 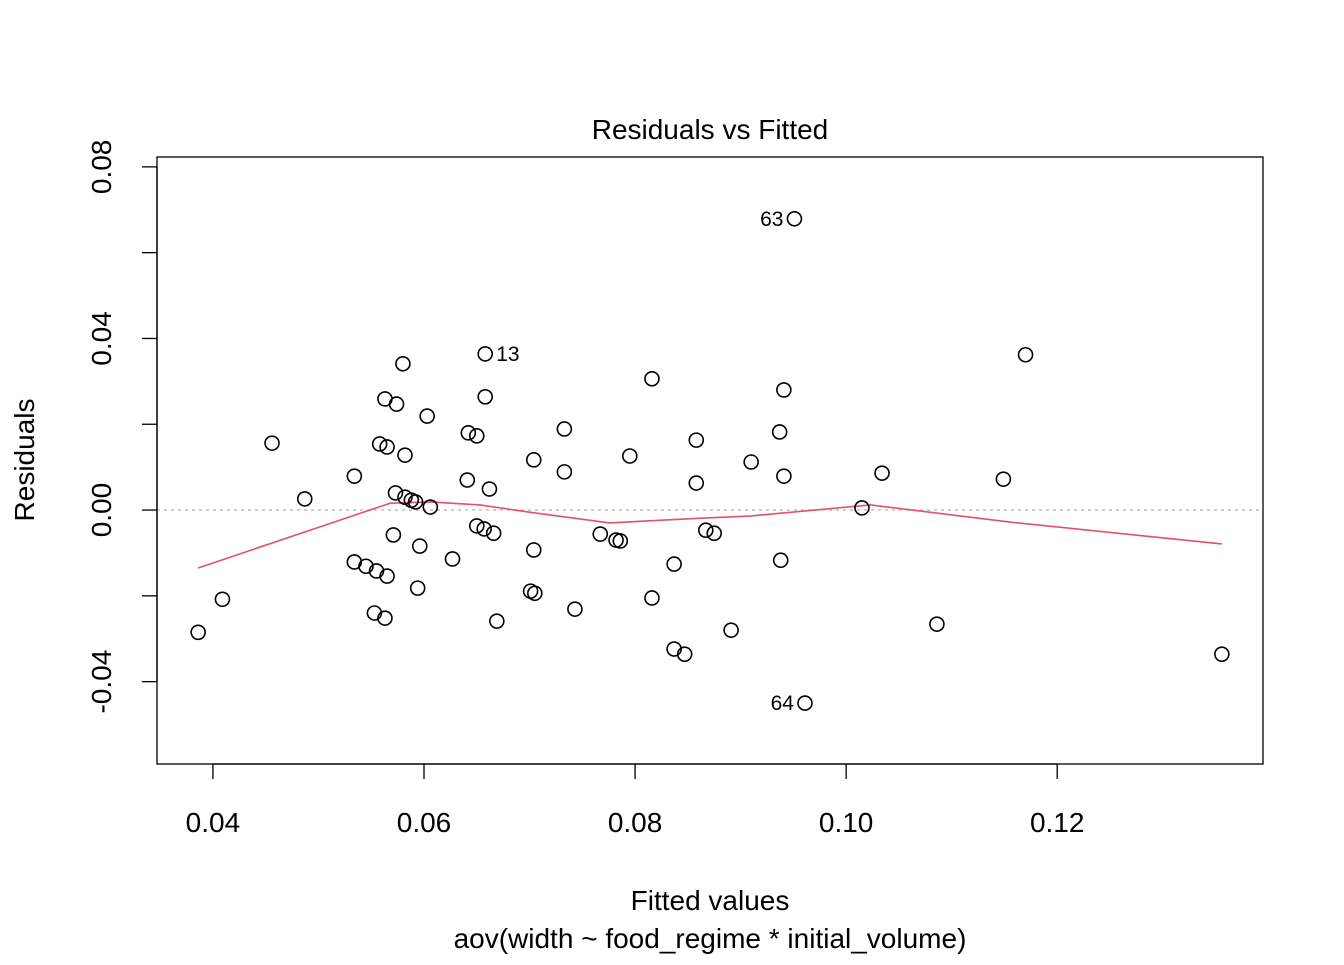 I want to click on y-axis-label: Residuals, so click(x=24, y=460).